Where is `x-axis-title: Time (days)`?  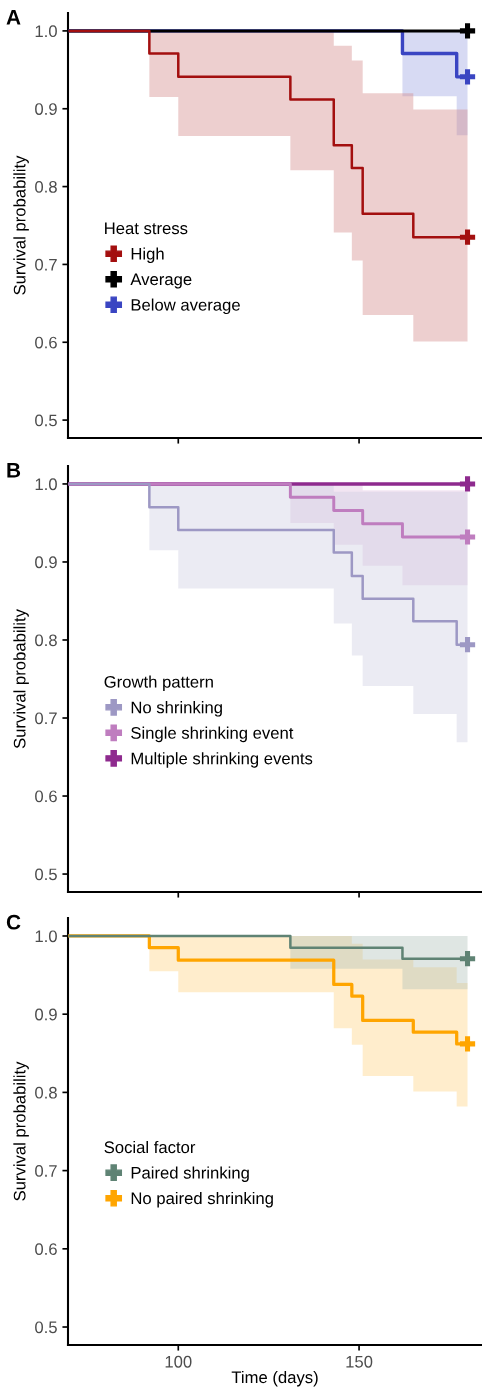 x-axis-title: Time (days) is located at coordinates (274, 1378).